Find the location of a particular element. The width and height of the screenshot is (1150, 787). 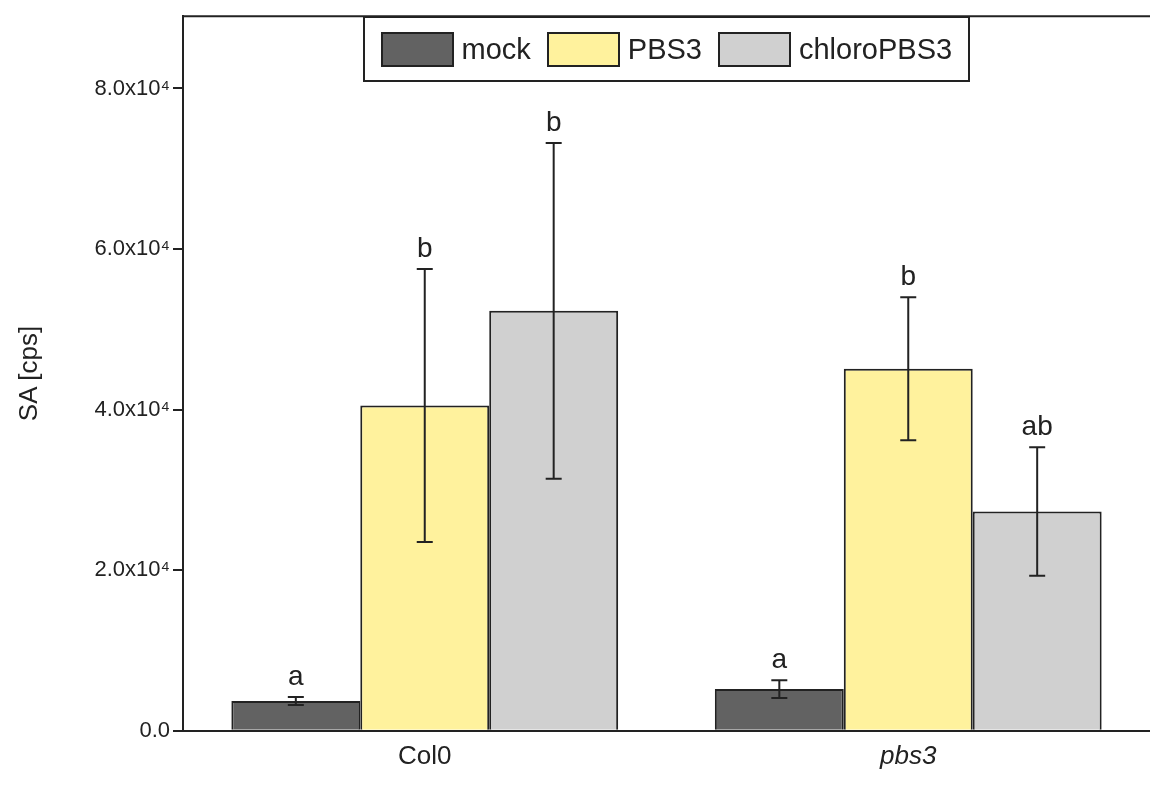

y-tick-label: 2.0x10⁴ is located at coordinates (132, 569).